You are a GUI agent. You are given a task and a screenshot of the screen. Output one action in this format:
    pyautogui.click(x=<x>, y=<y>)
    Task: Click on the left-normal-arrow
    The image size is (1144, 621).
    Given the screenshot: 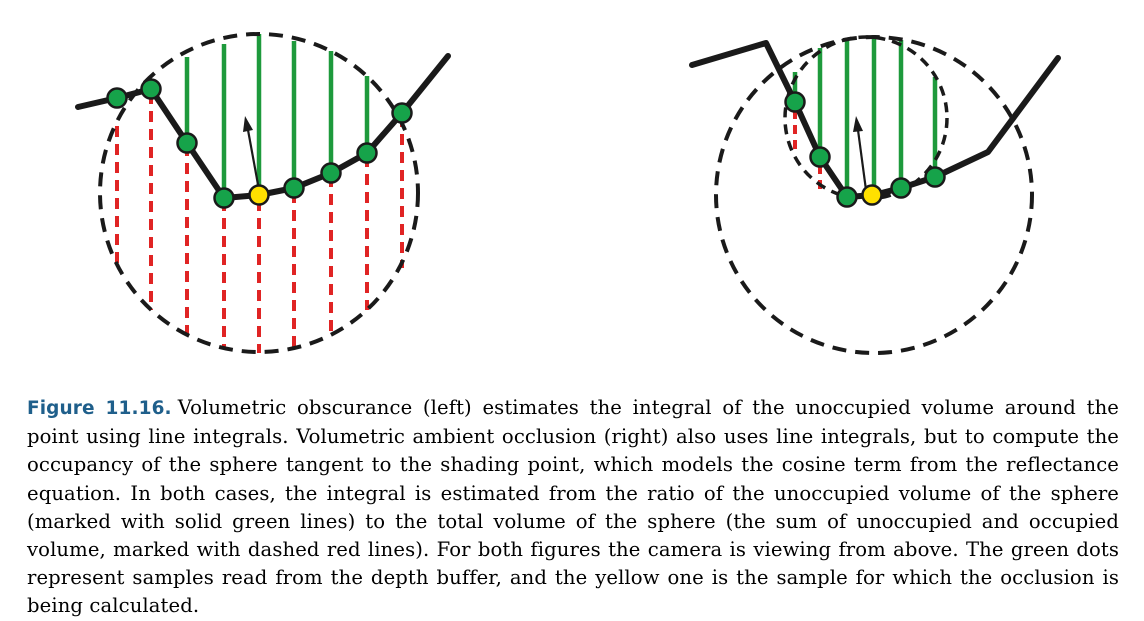 What is the action you would take?
    pyautogui.click(x=252, y=153)
    